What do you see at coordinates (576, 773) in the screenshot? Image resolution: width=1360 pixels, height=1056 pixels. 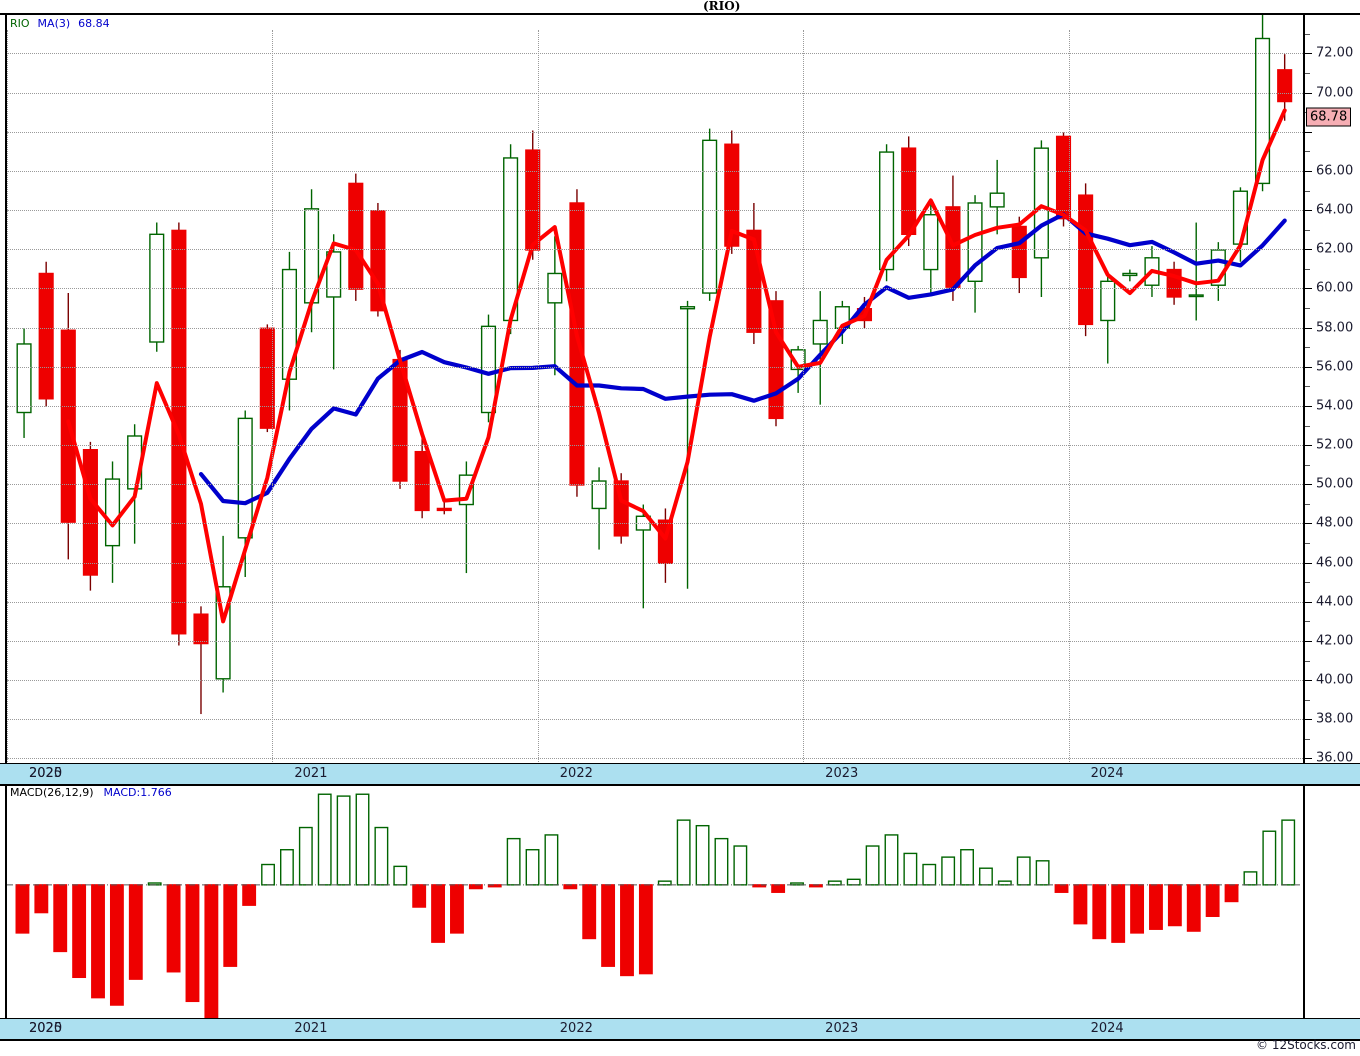 I see `date-axis-label: 2022` at bounding box center [576, 773].